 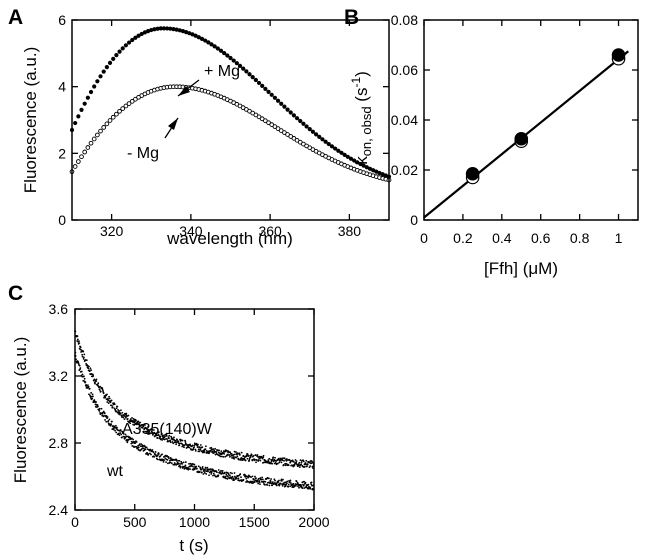 I want to click on plus-mg-label: + Mg, so click(x=222, y=71).